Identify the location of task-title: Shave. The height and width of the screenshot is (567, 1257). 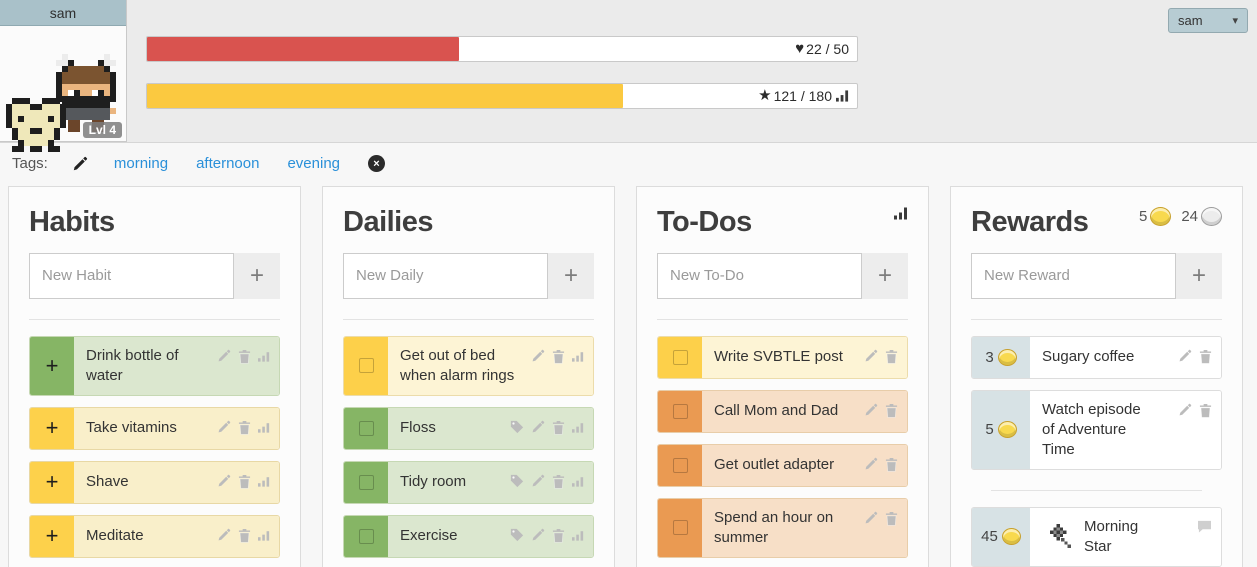
(107, 482).